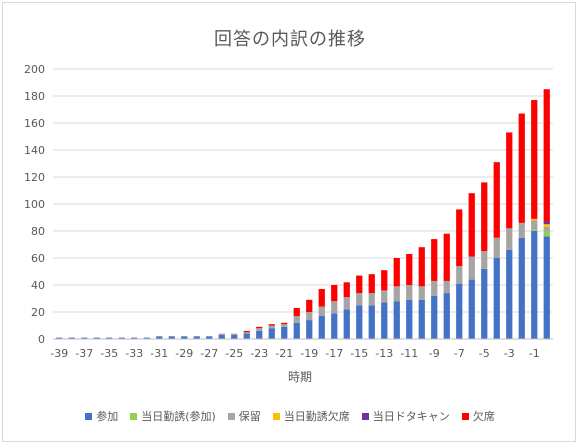 The height and width of the screenshot is (446, 580). I want to click on legend-item: 当日勤誘欠席, so click(311, 416).